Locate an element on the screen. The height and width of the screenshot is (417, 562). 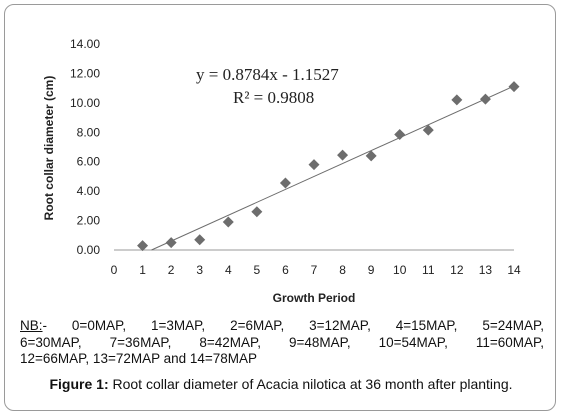
x-tick-label: 2 is located at coordinates (171, 270).